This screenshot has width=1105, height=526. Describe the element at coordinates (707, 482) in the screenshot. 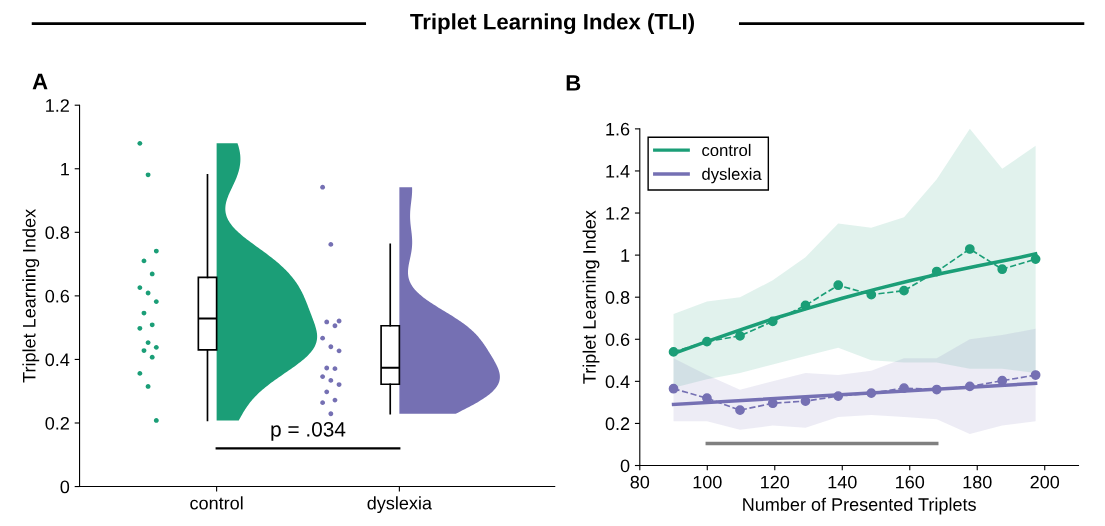

I see `x-tick-label: 100` at that location.